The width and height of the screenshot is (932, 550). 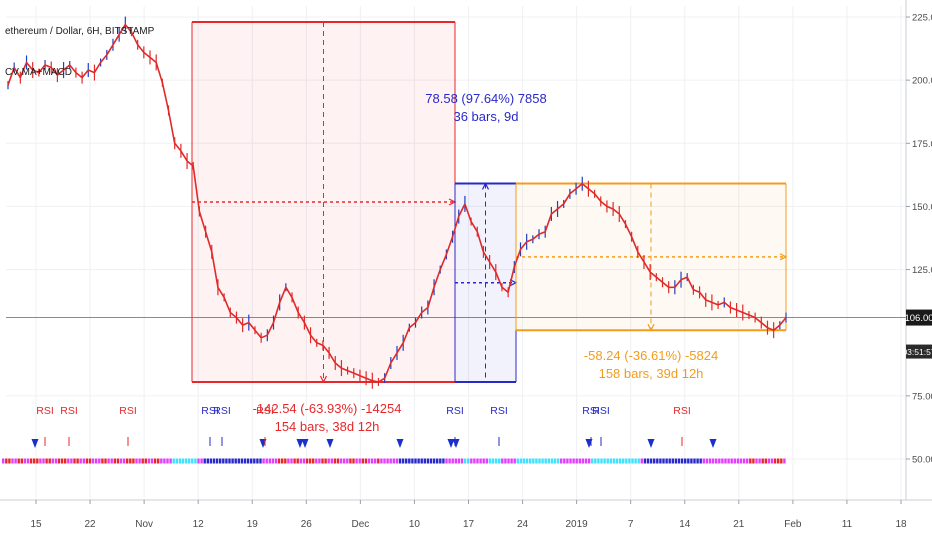 I want to click on time-tick-label: 19, so click(x=253, y=524).